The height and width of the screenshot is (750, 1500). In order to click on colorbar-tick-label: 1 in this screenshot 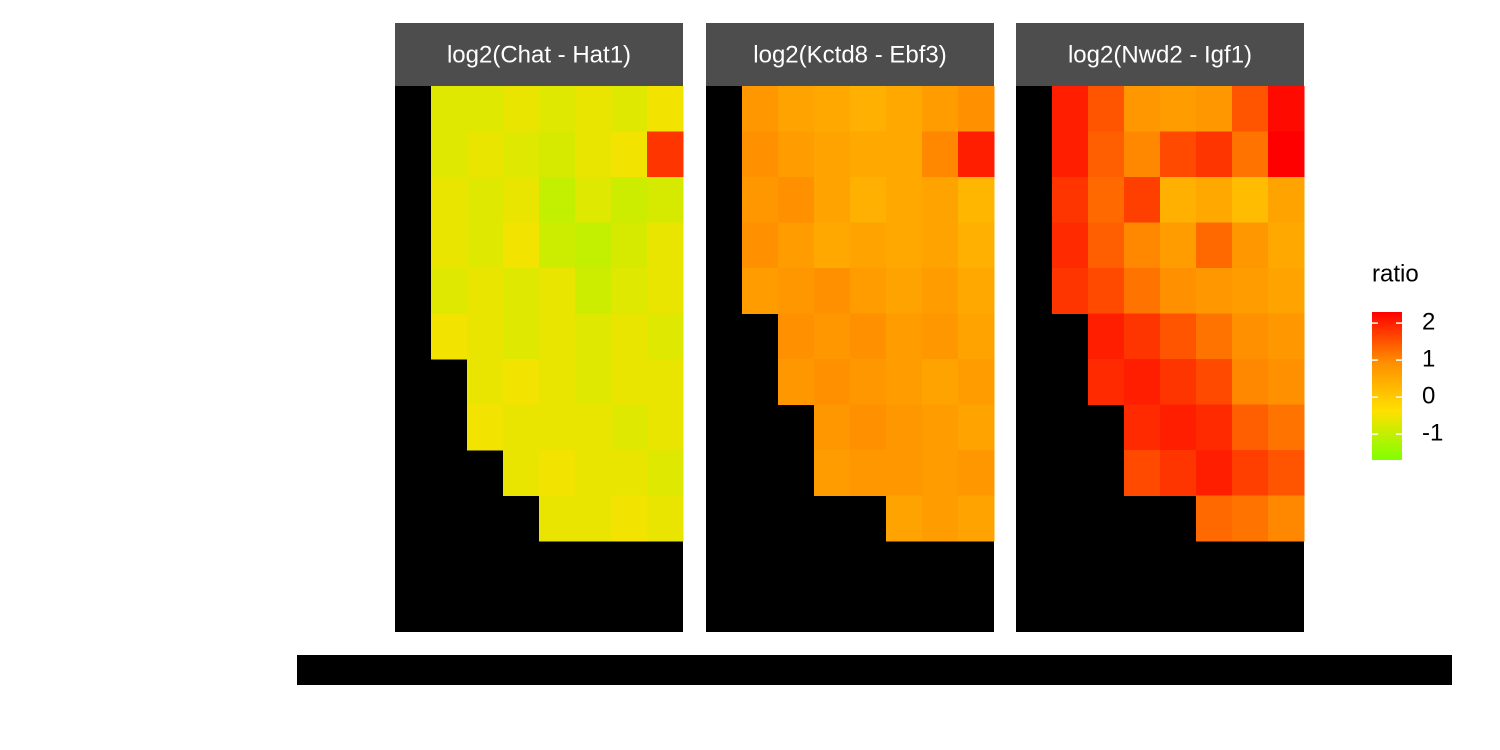, I will do `click(1428, 358)`.